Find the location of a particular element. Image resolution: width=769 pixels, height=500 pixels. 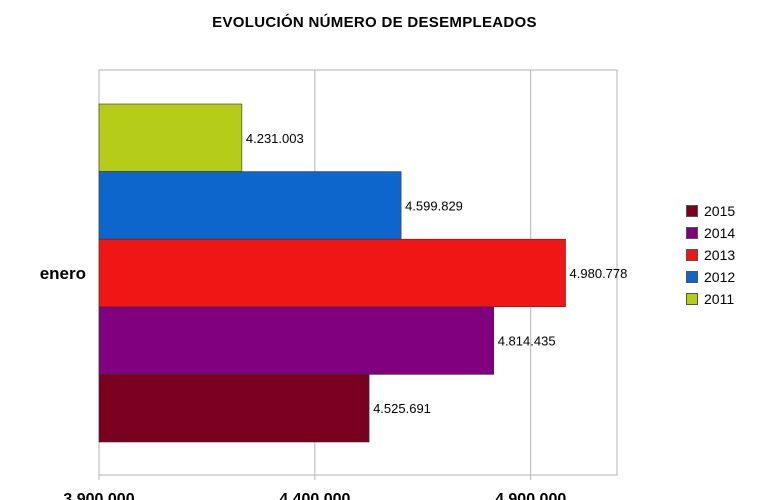

x-tick-label: 4.400.000 is located at coordinates (314, 495).